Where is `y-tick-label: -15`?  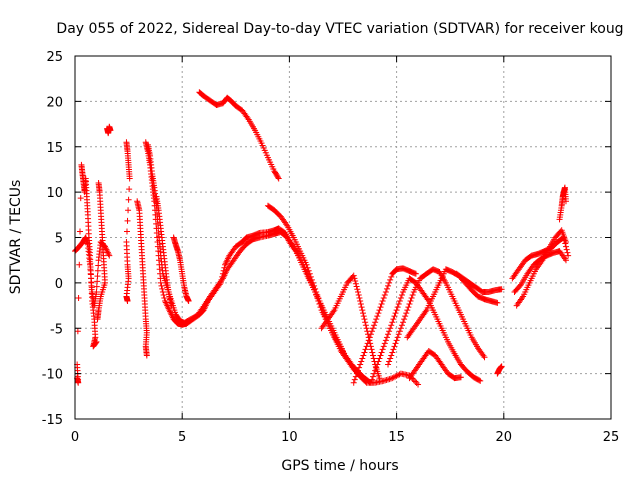
y-tick-label: -15 is located at coordinates (52, 420).